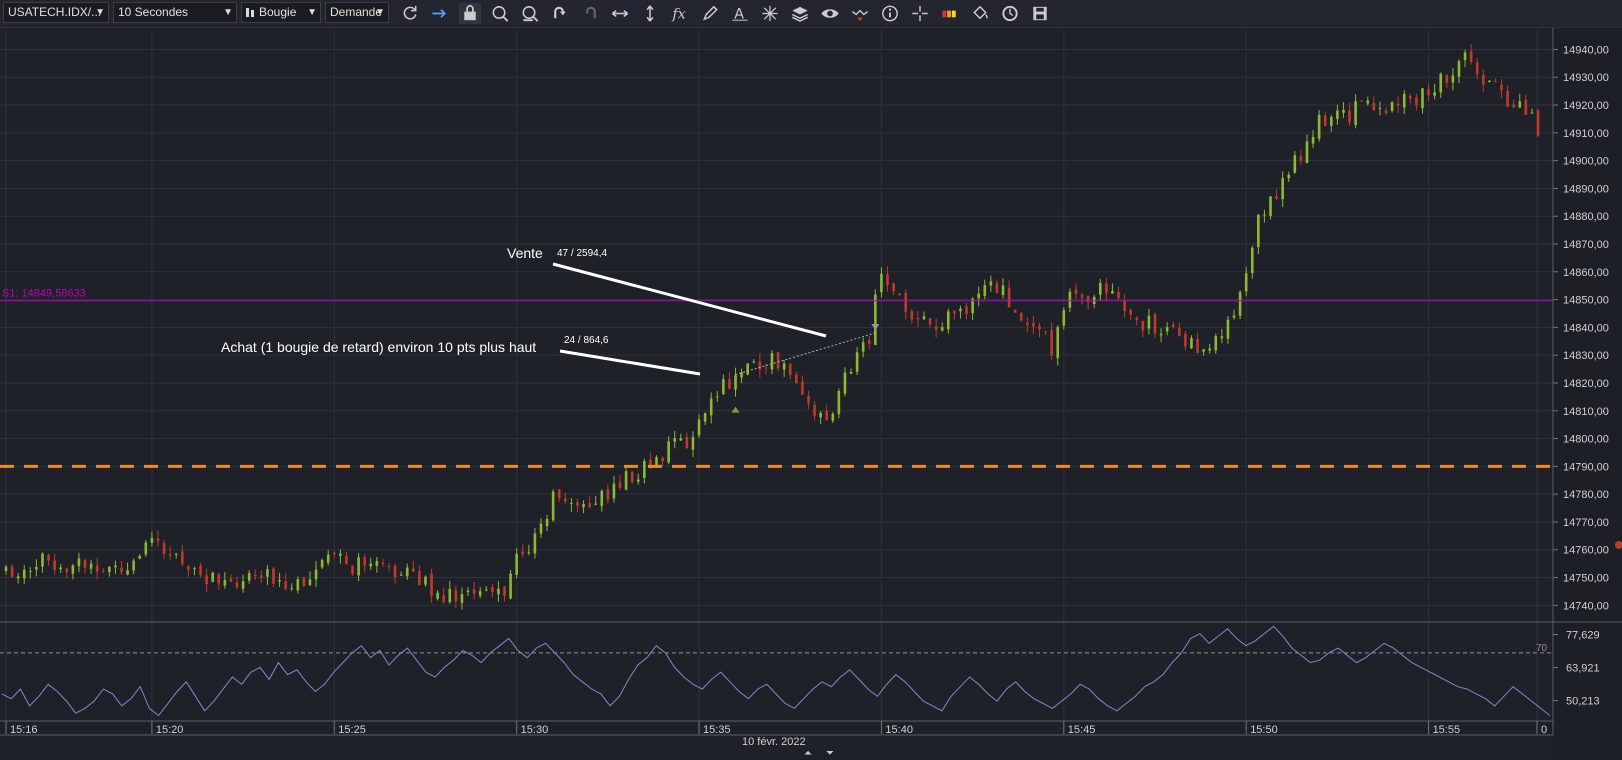 This screenshot has height=760, width=1622. I want to click on history-icon, so click(1010, 13).